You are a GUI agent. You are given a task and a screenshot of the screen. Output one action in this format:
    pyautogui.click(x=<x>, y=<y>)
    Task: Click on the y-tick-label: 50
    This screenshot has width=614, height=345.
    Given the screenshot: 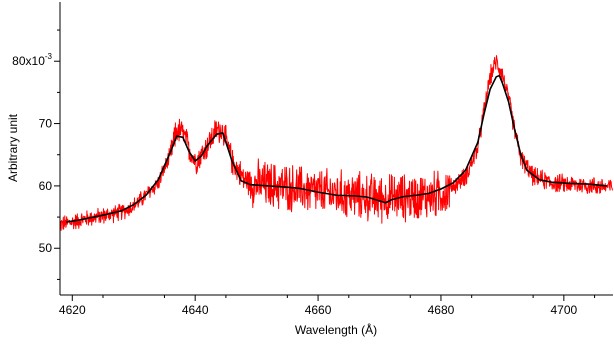 What is the action you would take?
    pyautogui.click(x=46, y=248)
    